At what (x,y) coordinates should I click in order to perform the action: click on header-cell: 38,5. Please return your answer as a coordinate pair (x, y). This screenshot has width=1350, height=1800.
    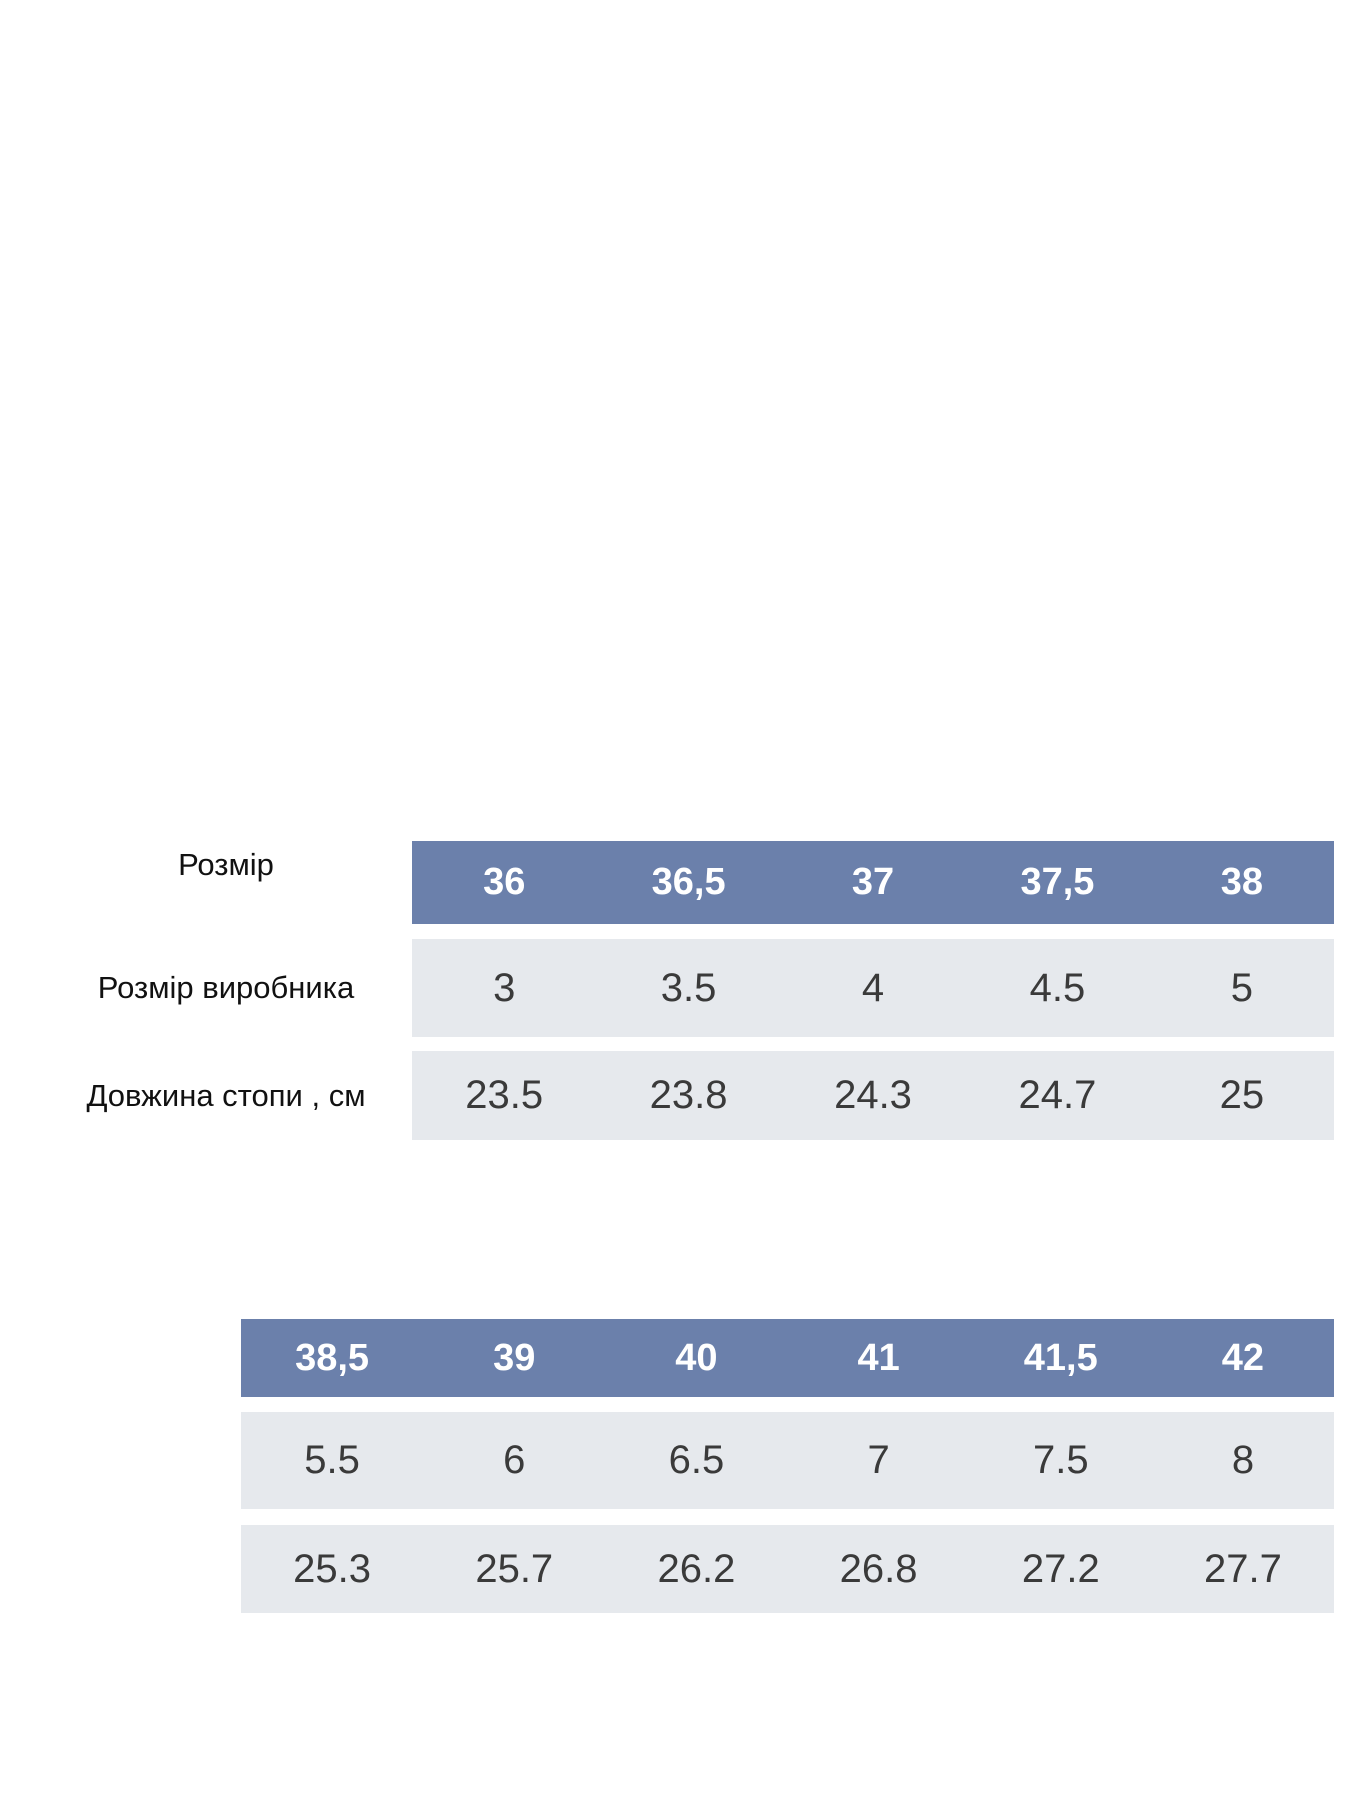
    Looking at the image, I should click on (332, 1357).